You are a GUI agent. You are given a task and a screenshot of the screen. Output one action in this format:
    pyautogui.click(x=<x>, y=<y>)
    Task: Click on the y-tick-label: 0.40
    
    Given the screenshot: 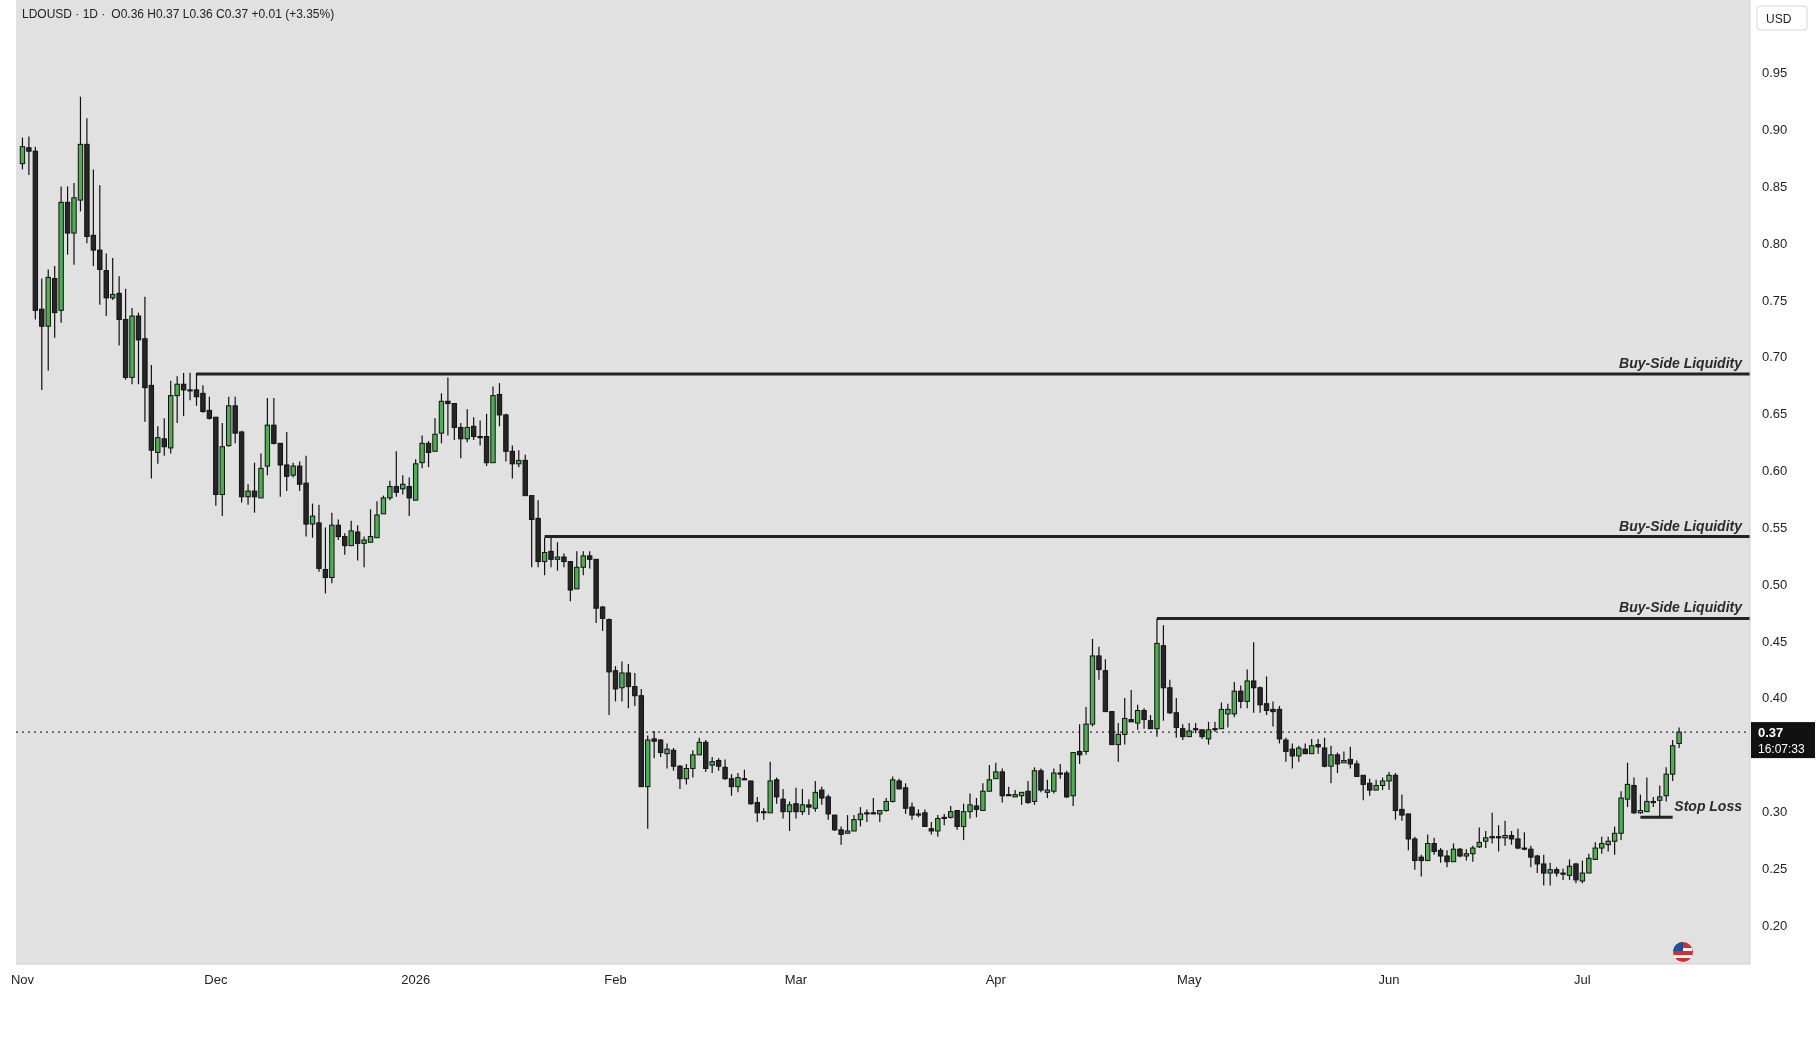 What is the action you would take?
    pyautogui.click(x=1775, y=698)
    